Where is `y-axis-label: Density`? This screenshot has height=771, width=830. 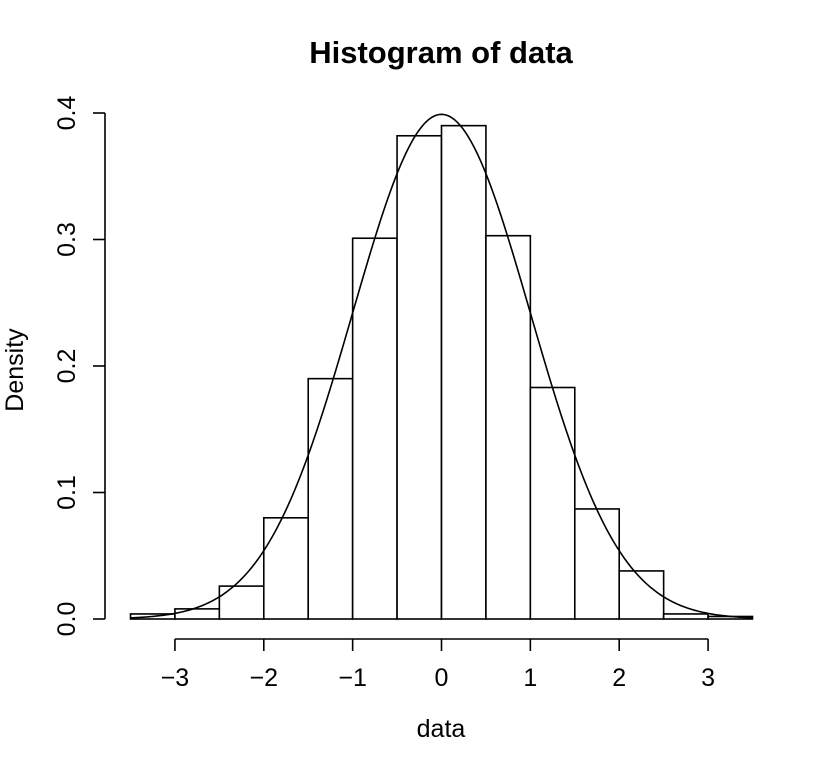
y-axis-label: Density is located at coordinates (15, 370).